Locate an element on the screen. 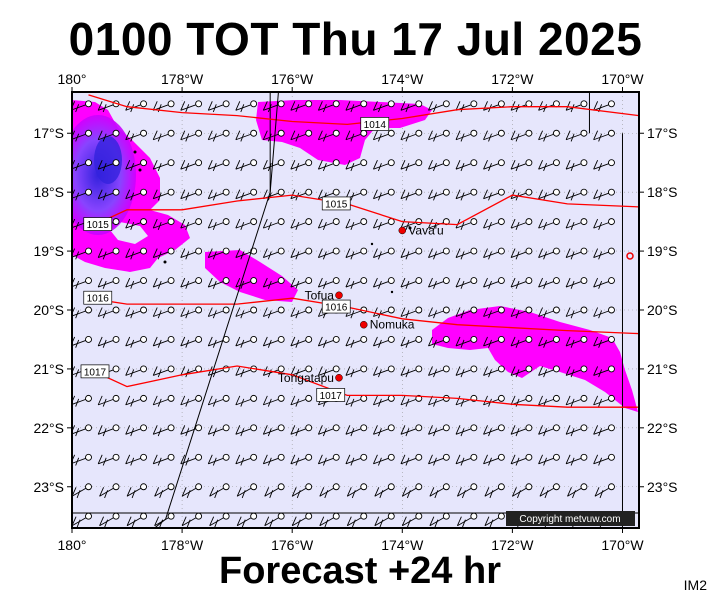  isobar-label: 1015 is located at coordinates (98, 224).